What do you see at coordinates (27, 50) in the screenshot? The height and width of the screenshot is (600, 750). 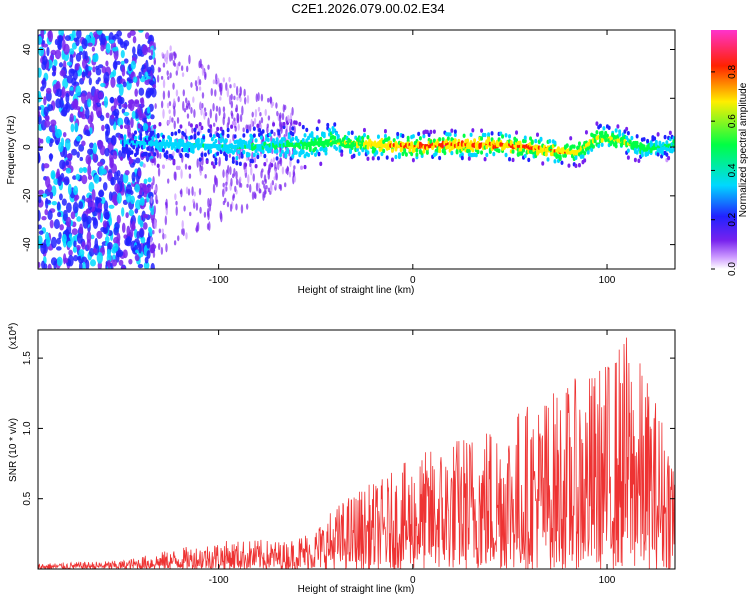 I see `spectrogram-ytick-label: 40` at bounding box center [27, 50].